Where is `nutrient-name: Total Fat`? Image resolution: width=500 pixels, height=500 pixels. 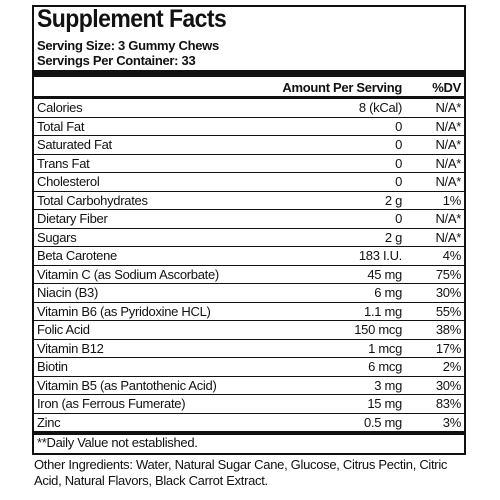
nutrient-name: Total Fat is located at coordinates (61, 126).